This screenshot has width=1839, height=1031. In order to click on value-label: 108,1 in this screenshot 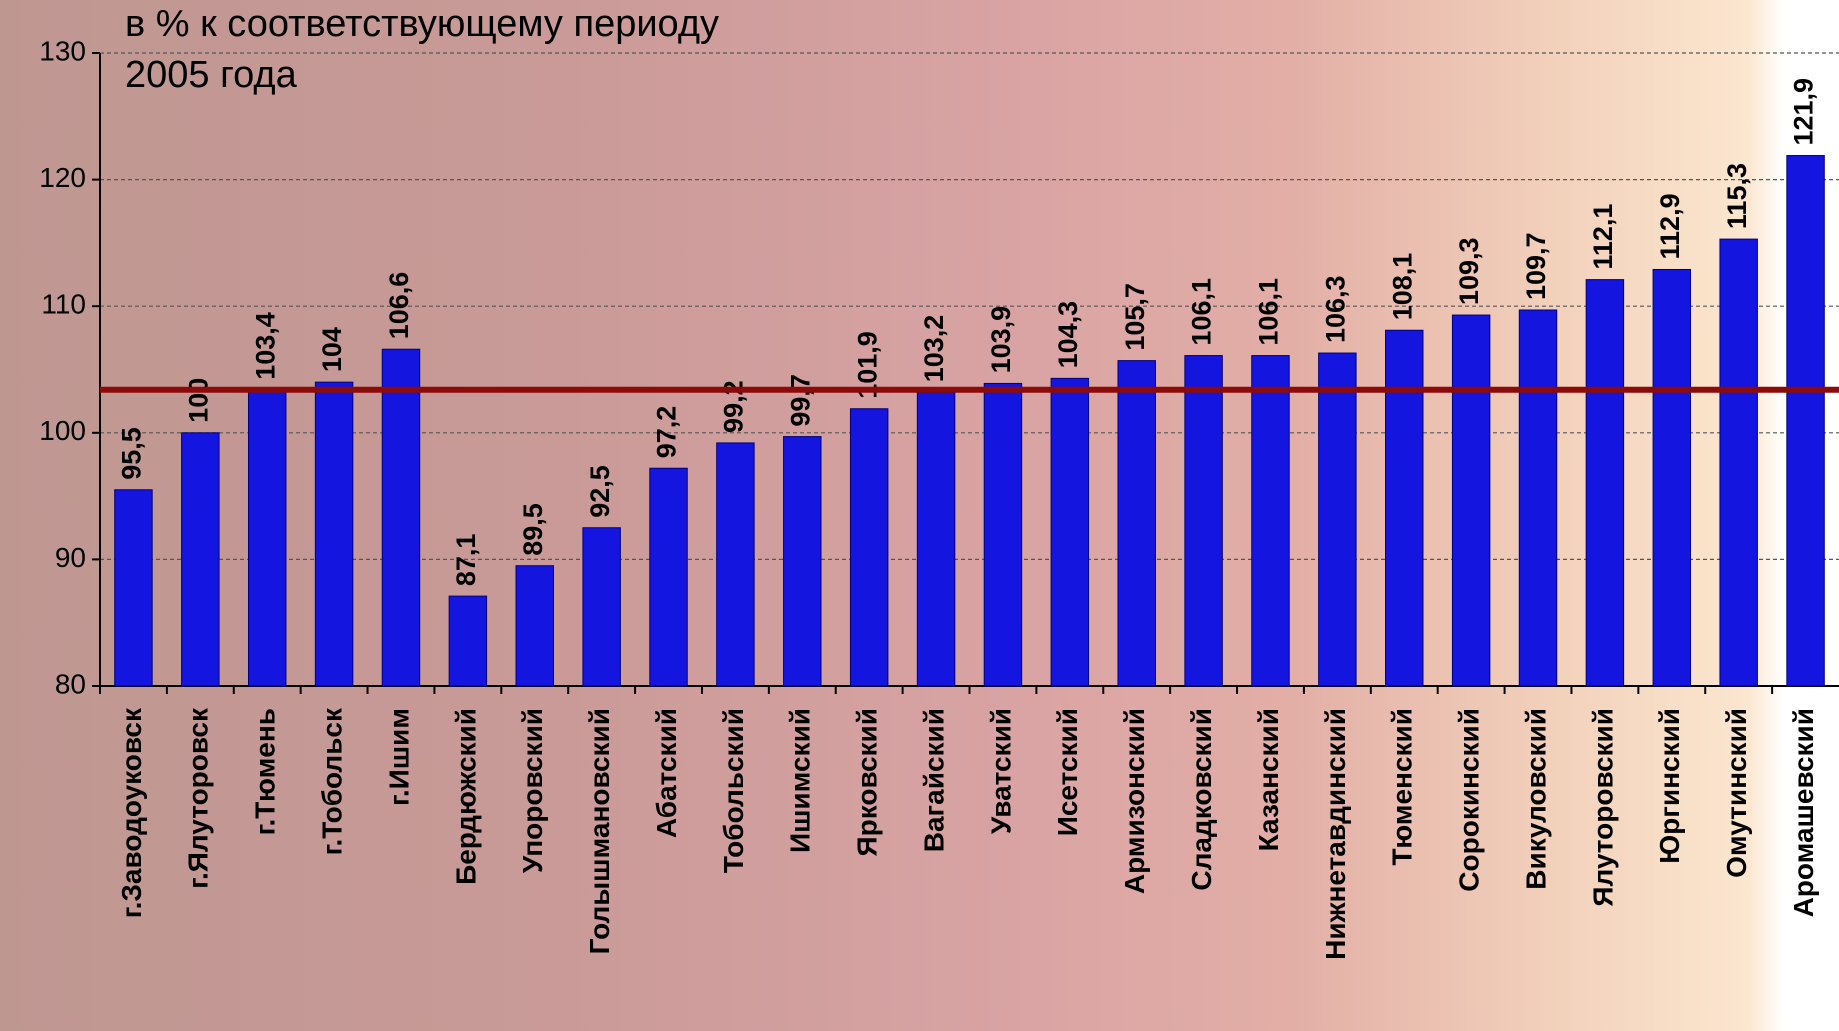, I will do `click(1402, 287)`.